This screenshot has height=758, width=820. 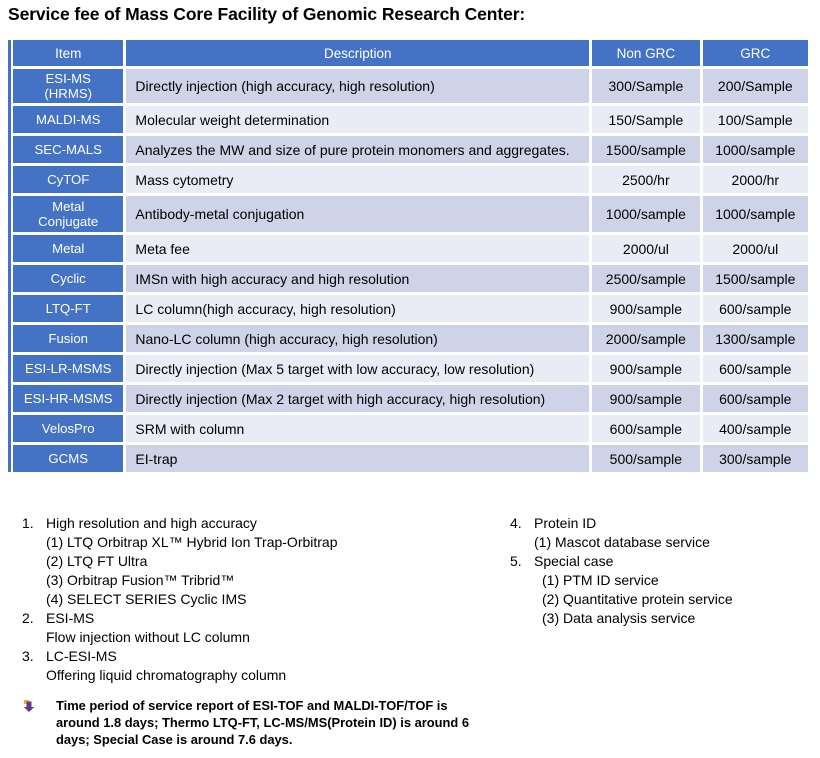 What do you see at coordinates (151, 523) in the screenshot?
I see `note-text: High resolution and high accuracy` at bounding box center [151, 523].